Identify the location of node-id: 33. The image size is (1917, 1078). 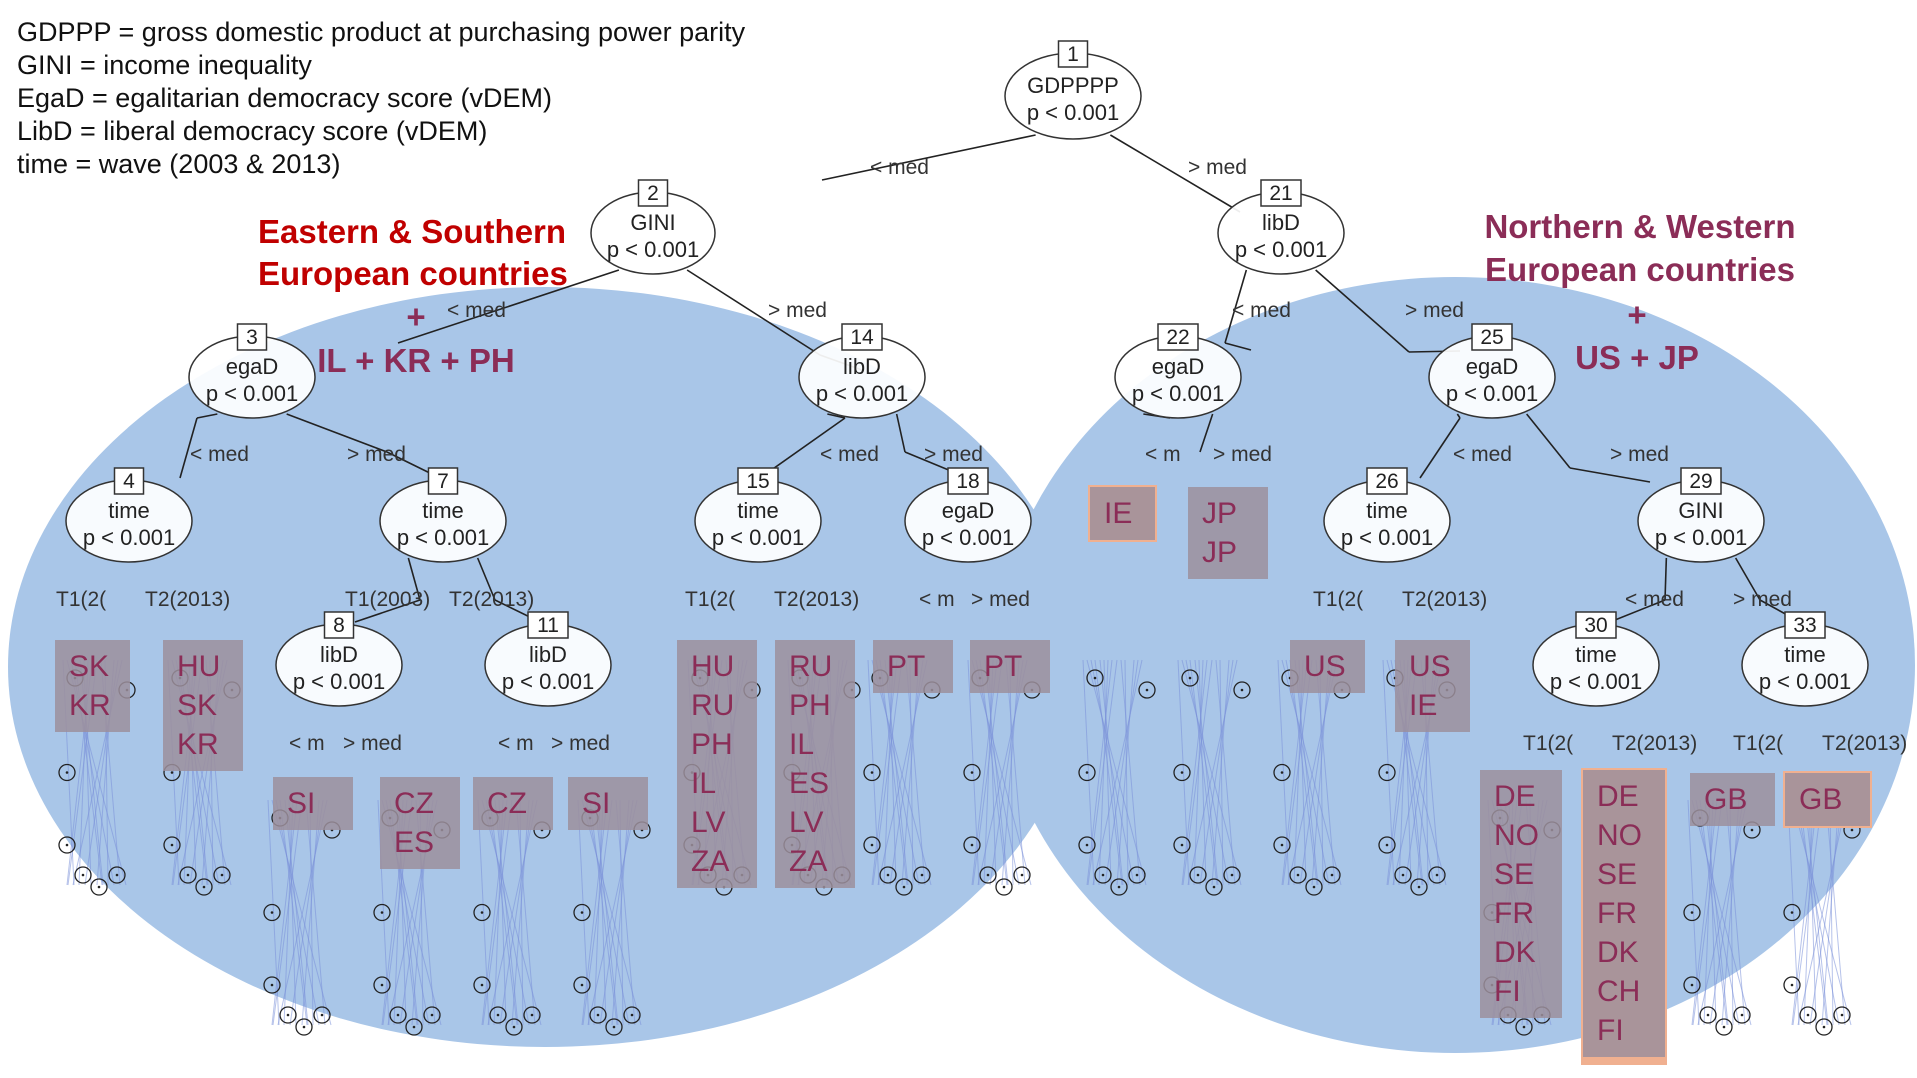
(1804, 625).